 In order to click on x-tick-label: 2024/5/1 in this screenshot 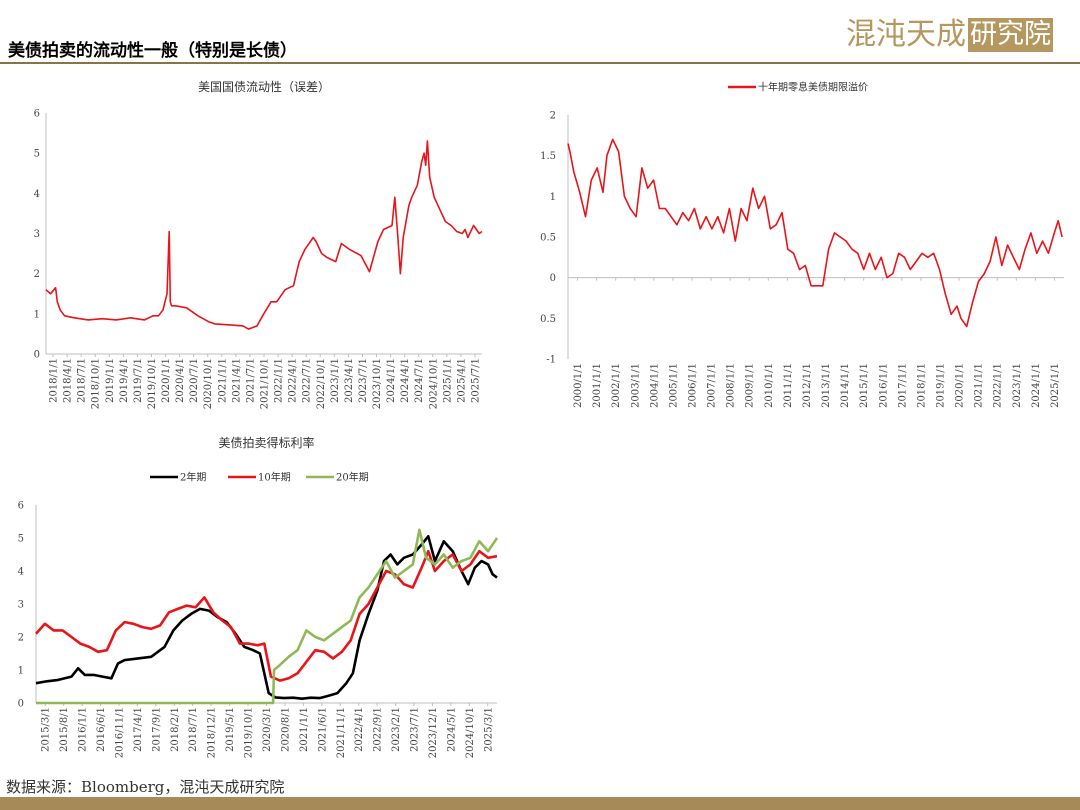, I will do `click(451, 729)`.